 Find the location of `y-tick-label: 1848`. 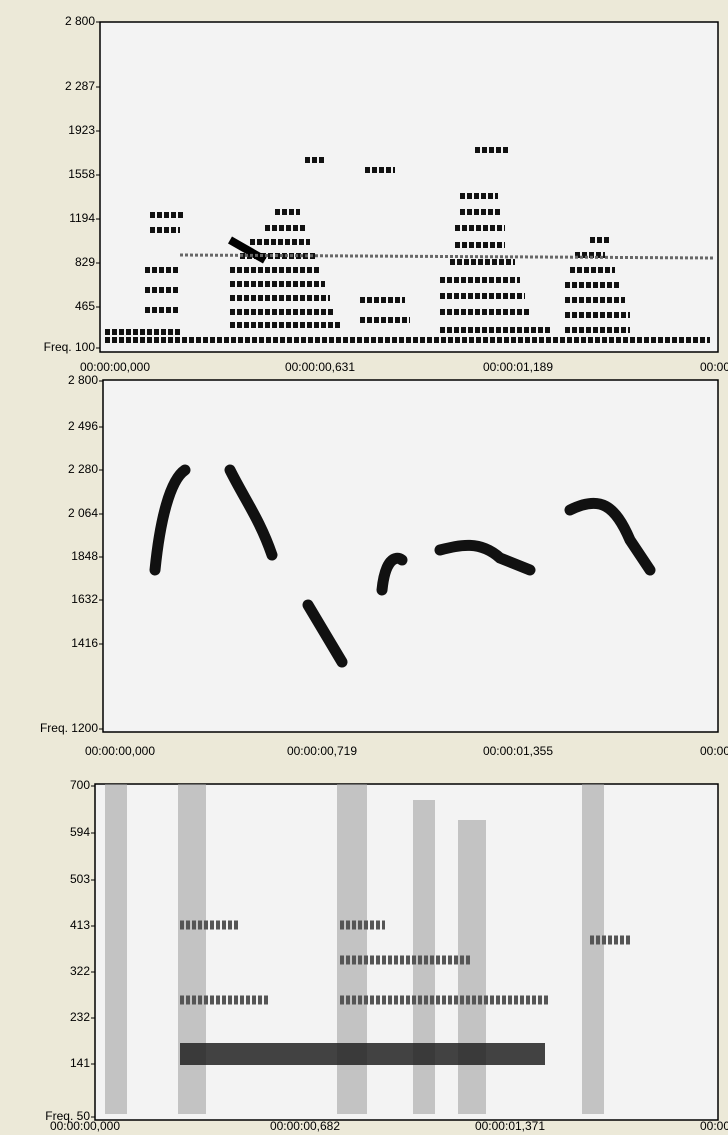

y-tick-label: 1848 is located at coordinates (84, 556).